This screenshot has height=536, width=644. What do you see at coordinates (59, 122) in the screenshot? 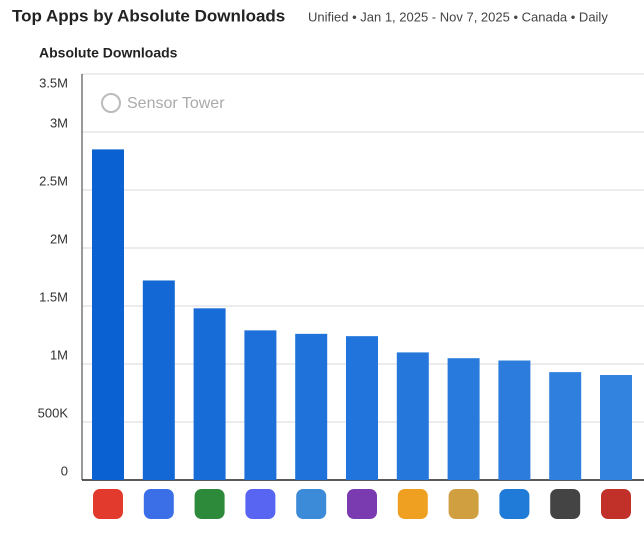
I see `y-tick-label: 3M` at bounding box center [59, 122].